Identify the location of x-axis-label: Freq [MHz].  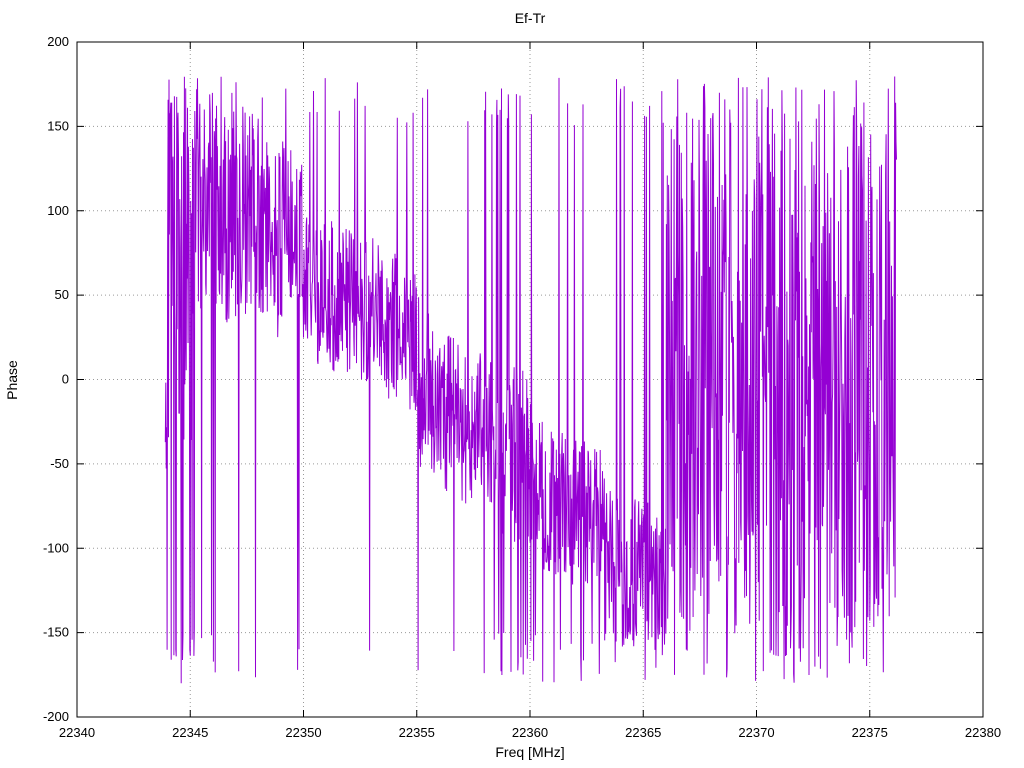
(530, 752).